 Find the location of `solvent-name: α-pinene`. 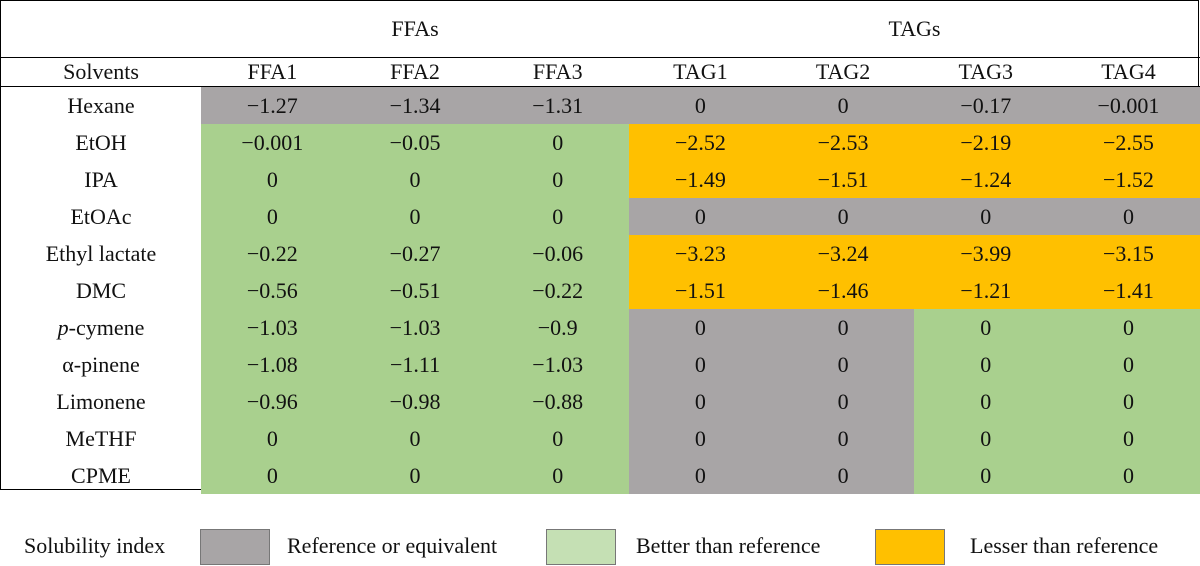

solvent-name: α-pinene is located at coordinates (101, 364).